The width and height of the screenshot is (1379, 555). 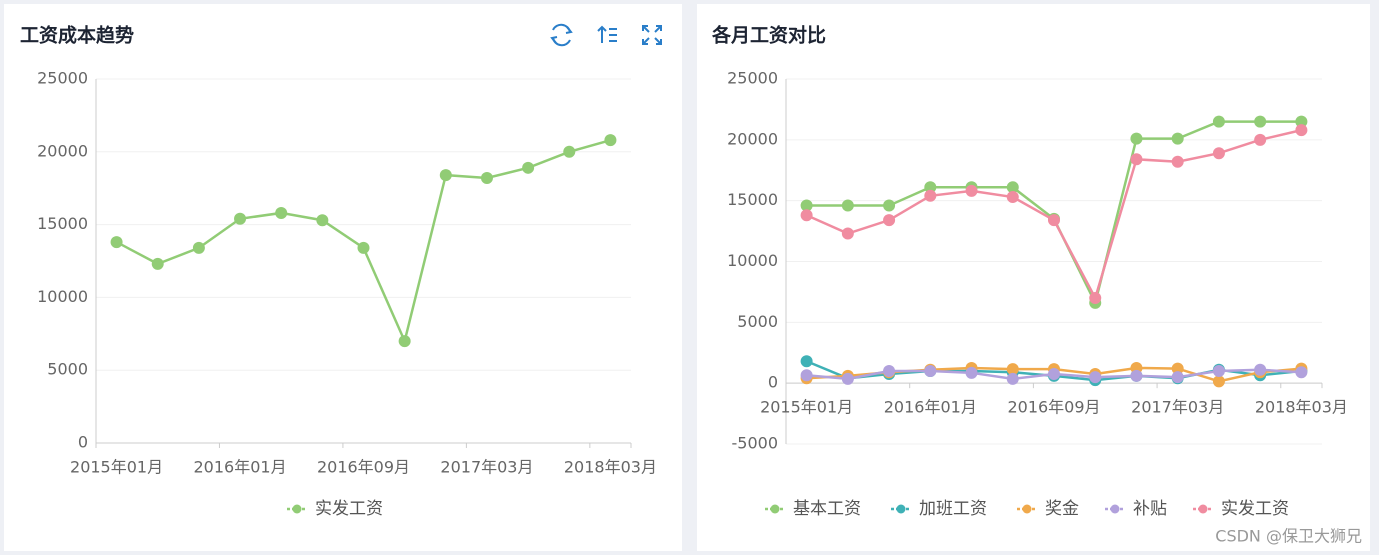 What do you see at coordinates (827, 509) in the screenshot?
I see `legend-label: 基本工资` at bounding box center [827, 509].